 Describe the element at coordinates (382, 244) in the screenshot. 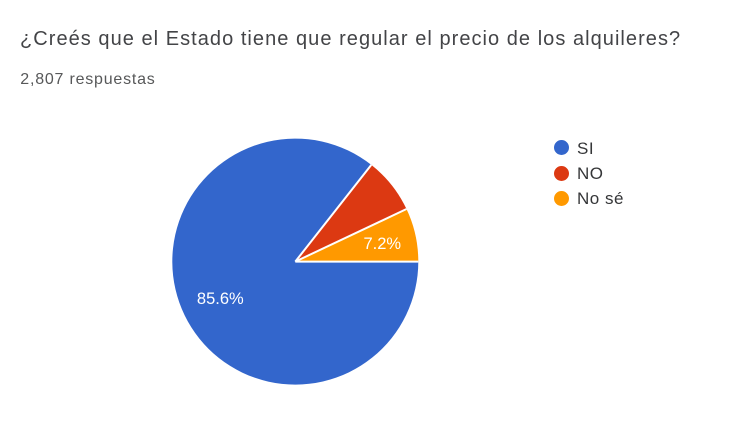

I see `svg-text: 7.2%` at that location.